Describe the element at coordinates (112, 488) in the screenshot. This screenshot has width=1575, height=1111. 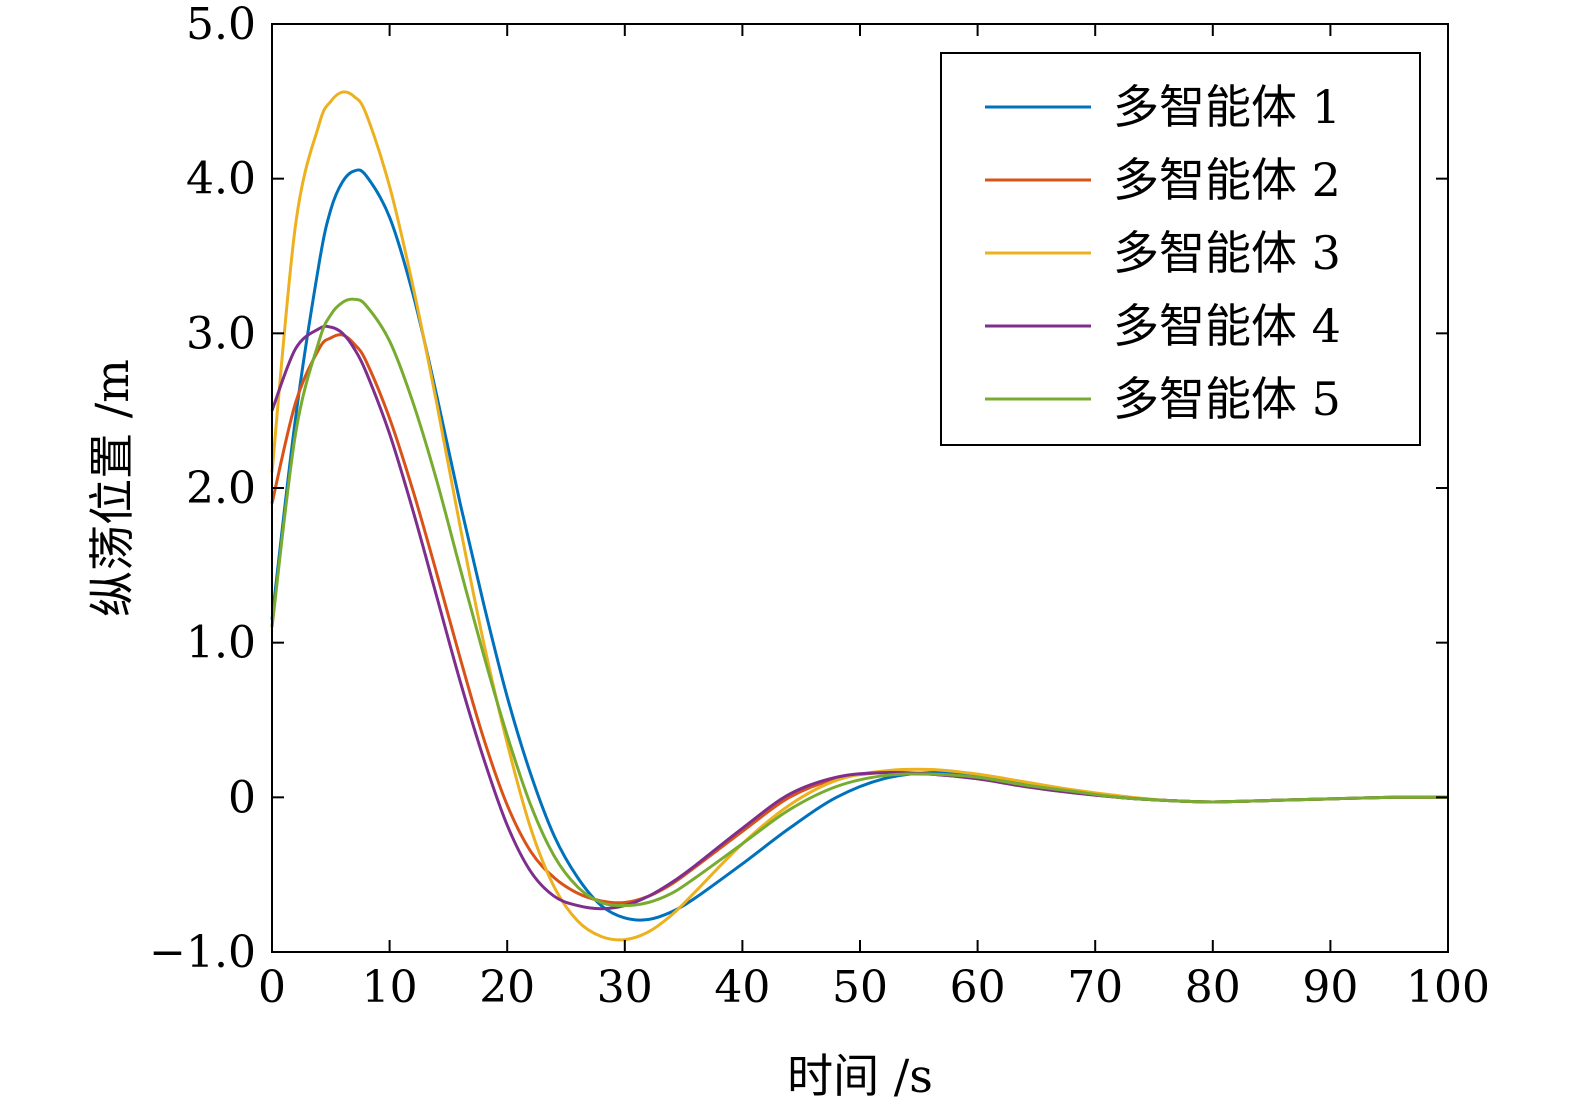
I see `y-axis-label: 纵荡位置 /m` at that location.